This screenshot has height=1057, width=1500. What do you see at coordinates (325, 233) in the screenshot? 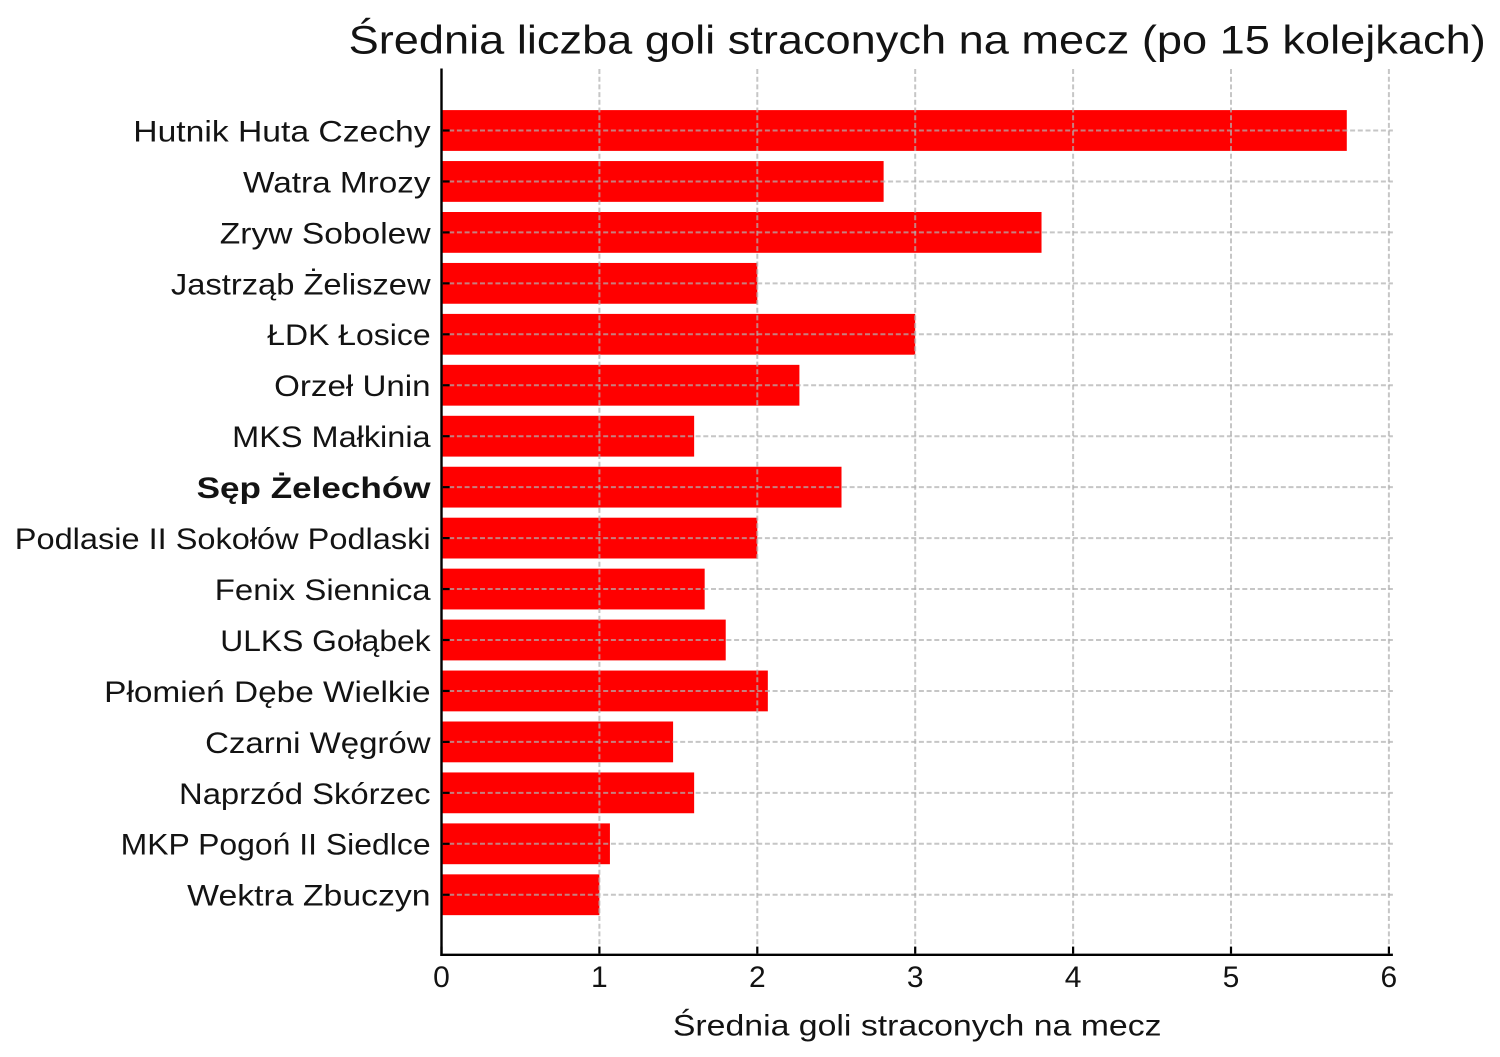
I see `svg-text: Zryw Sobolew` at bounding box center [325, 233].